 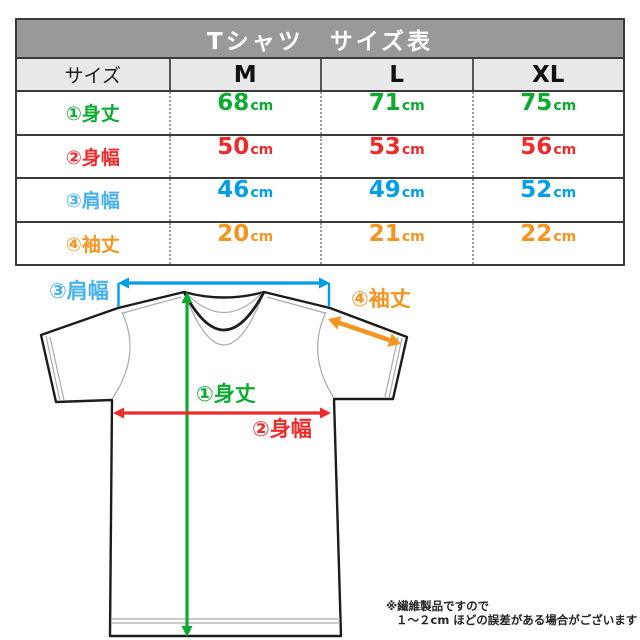 What do you see at coordinates (187, 464) in the screenshot?
I see `body-length-arrow` at bounding box center [187, 464].